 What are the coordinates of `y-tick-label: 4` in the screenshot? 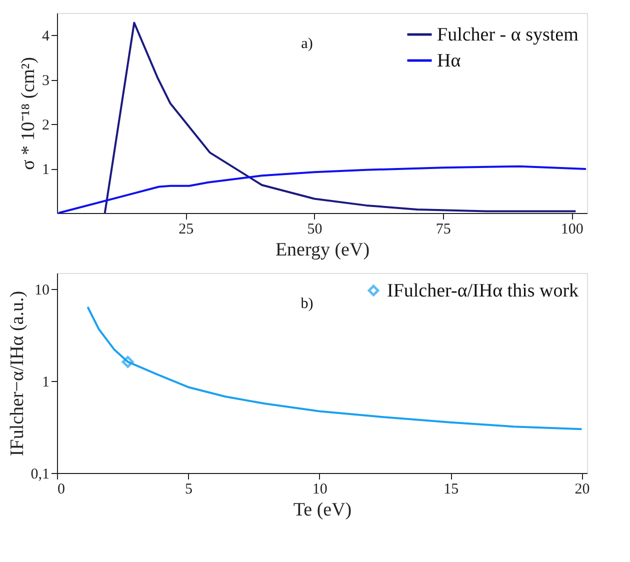 It's located at (46, 36).